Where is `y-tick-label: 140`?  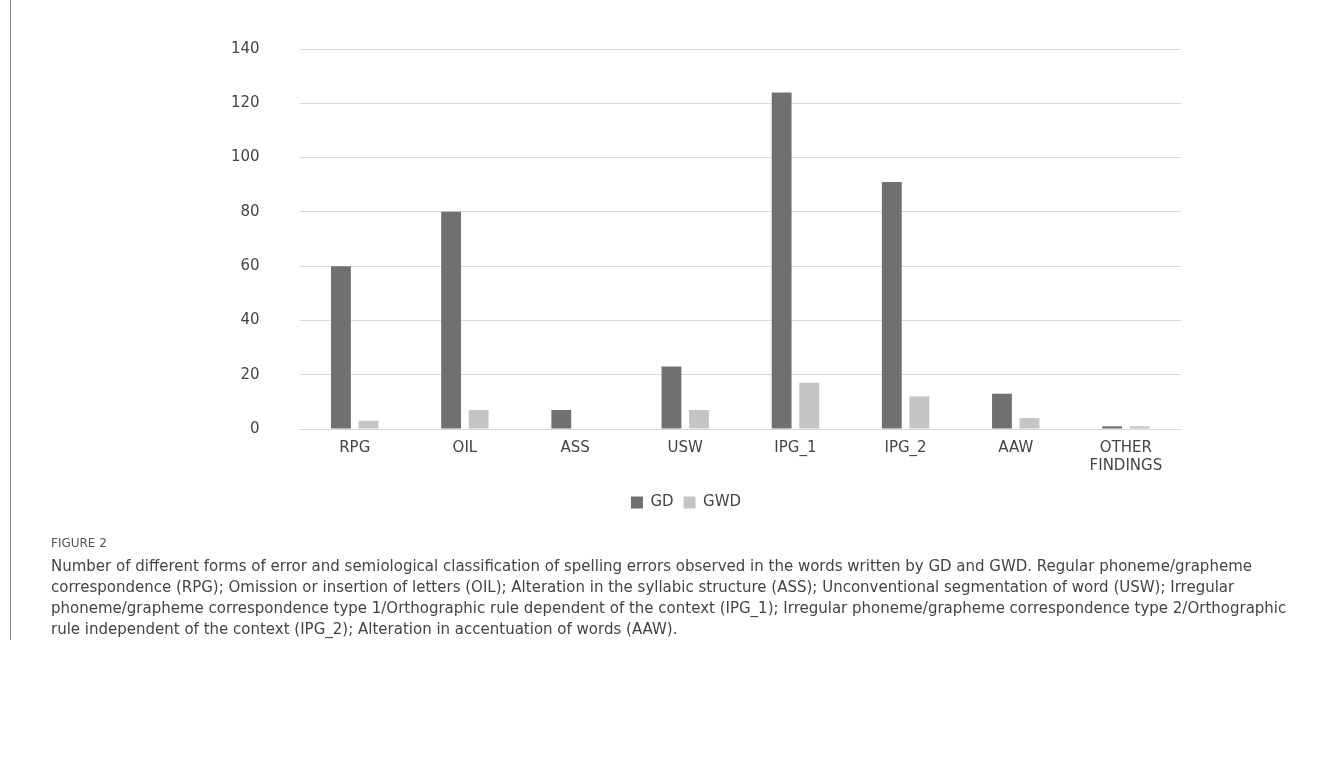
y-tick-label: 140 is located at coordinates (245, 47).